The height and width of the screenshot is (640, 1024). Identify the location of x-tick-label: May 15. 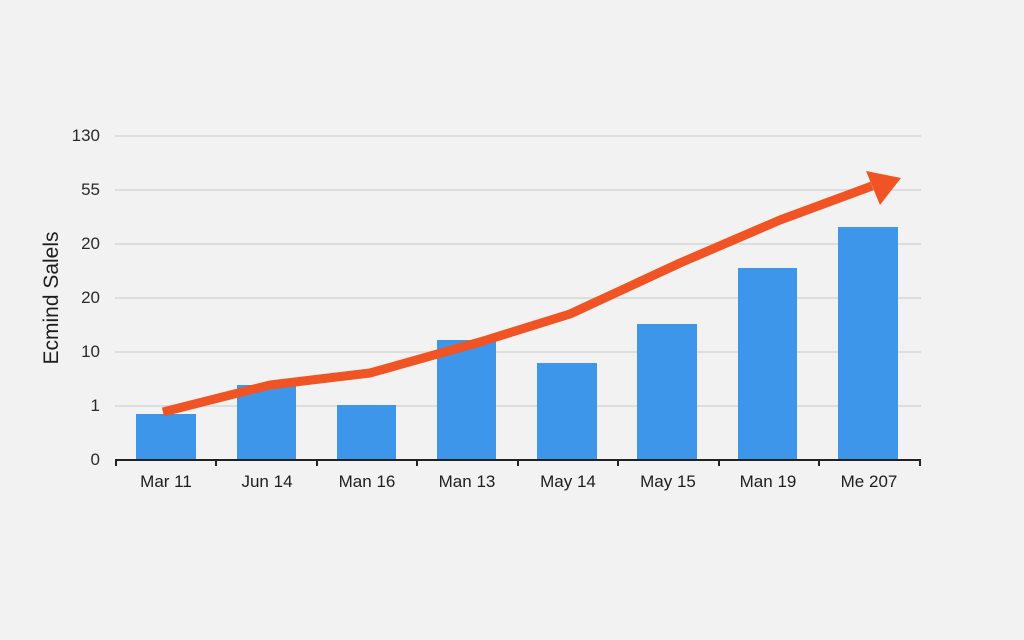
(668, 481).